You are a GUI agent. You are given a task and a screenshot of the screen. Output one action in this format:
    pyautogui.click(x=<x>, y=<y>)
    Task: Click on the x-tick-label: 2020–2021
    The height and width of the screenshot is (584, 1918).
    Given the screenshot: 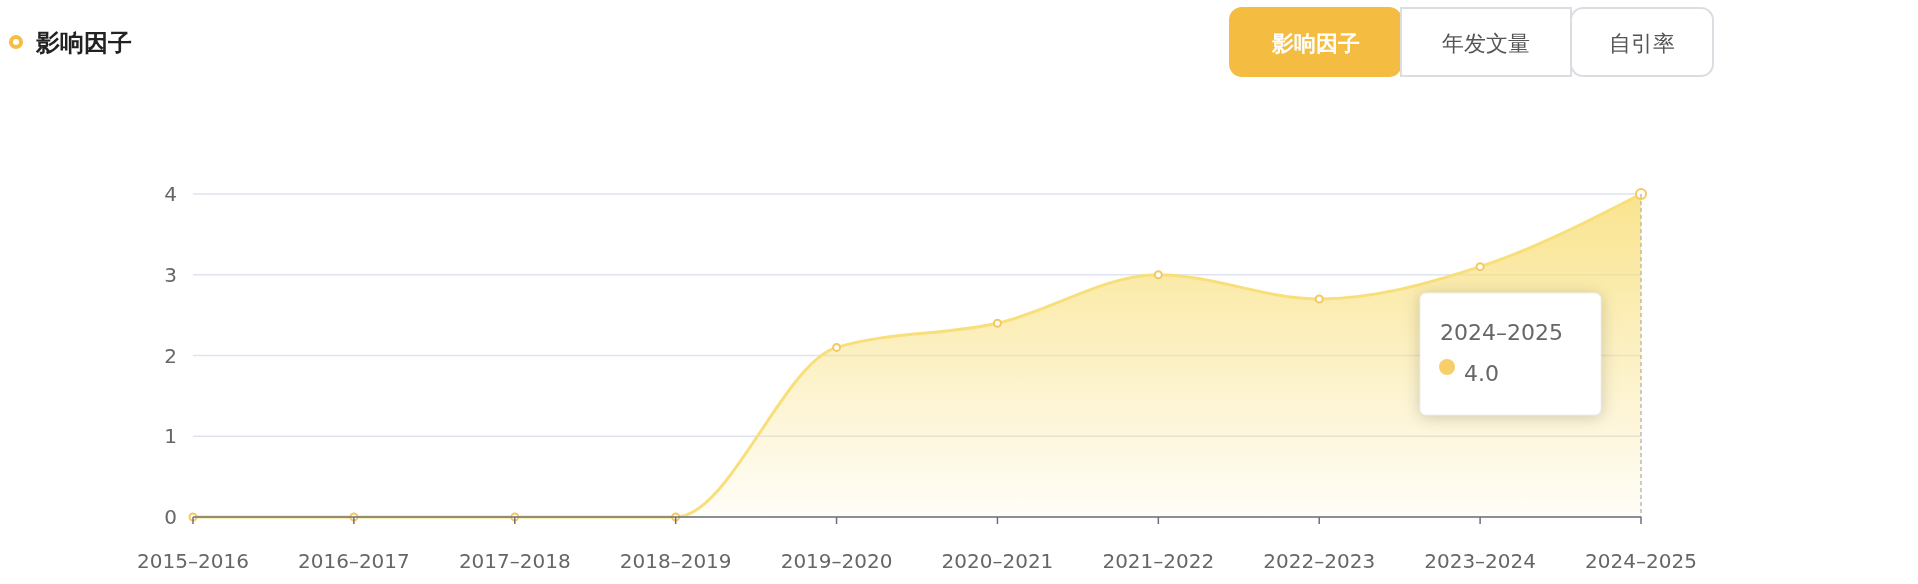 What is the action you would take?
    pyautogui.click(x=997, y=561)
    